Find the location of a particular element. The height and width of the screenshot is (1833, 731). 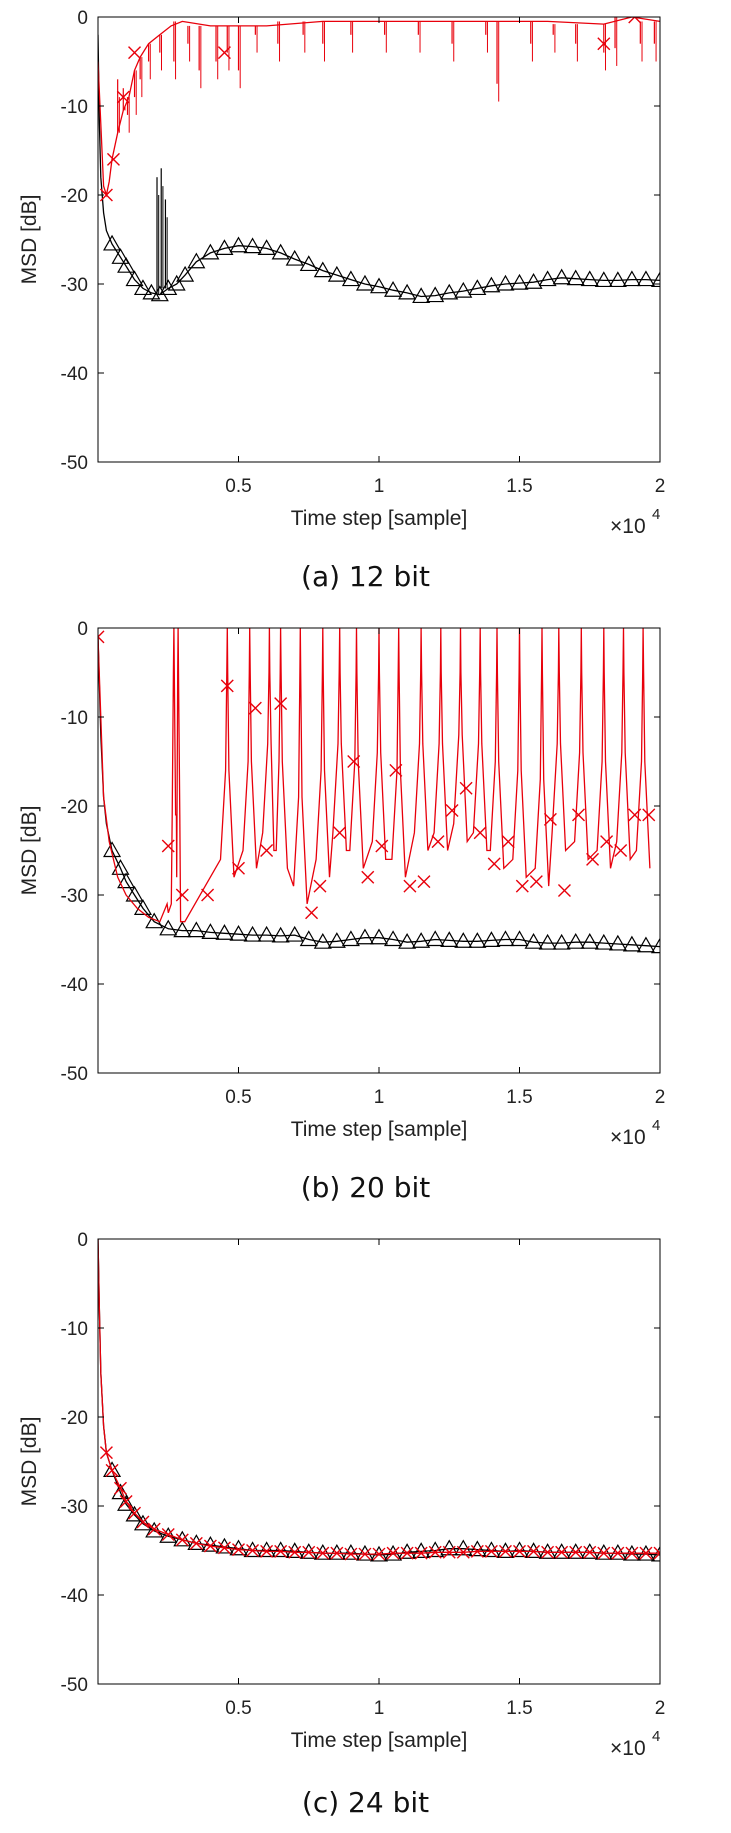

y-tick-label: -20 is located at coordinates (74, 196).